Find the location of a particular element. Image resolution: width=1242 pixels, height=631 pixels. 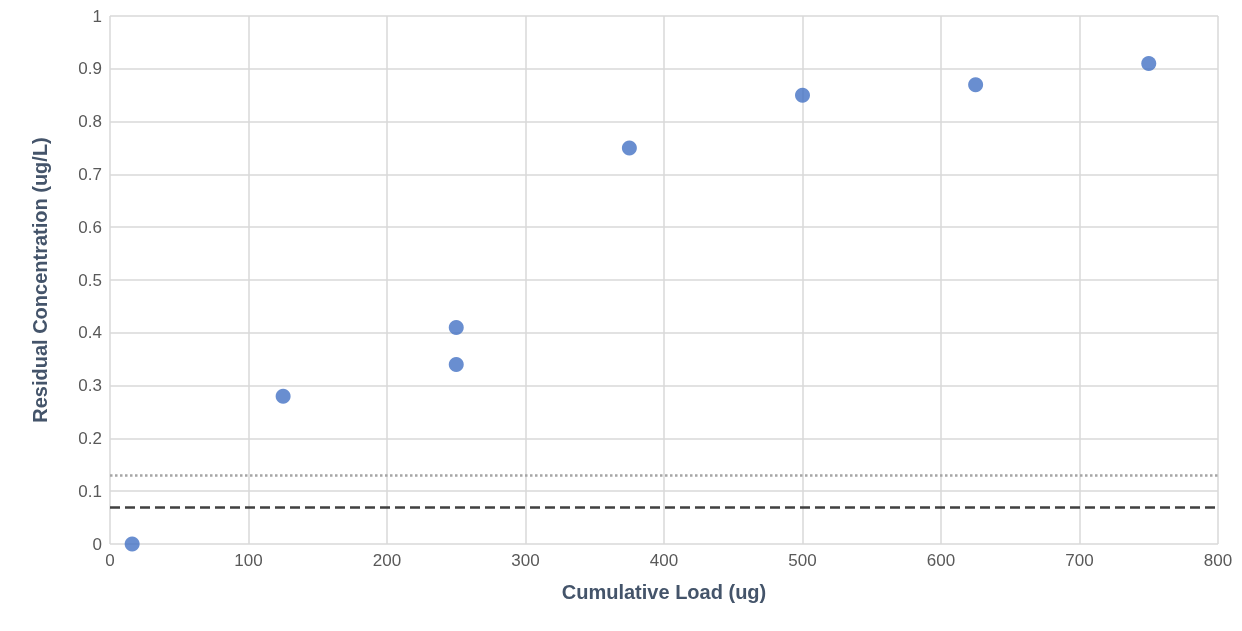

y-axis-title: Residual Concentration (ug/L) is located at coordinates (40, 280).